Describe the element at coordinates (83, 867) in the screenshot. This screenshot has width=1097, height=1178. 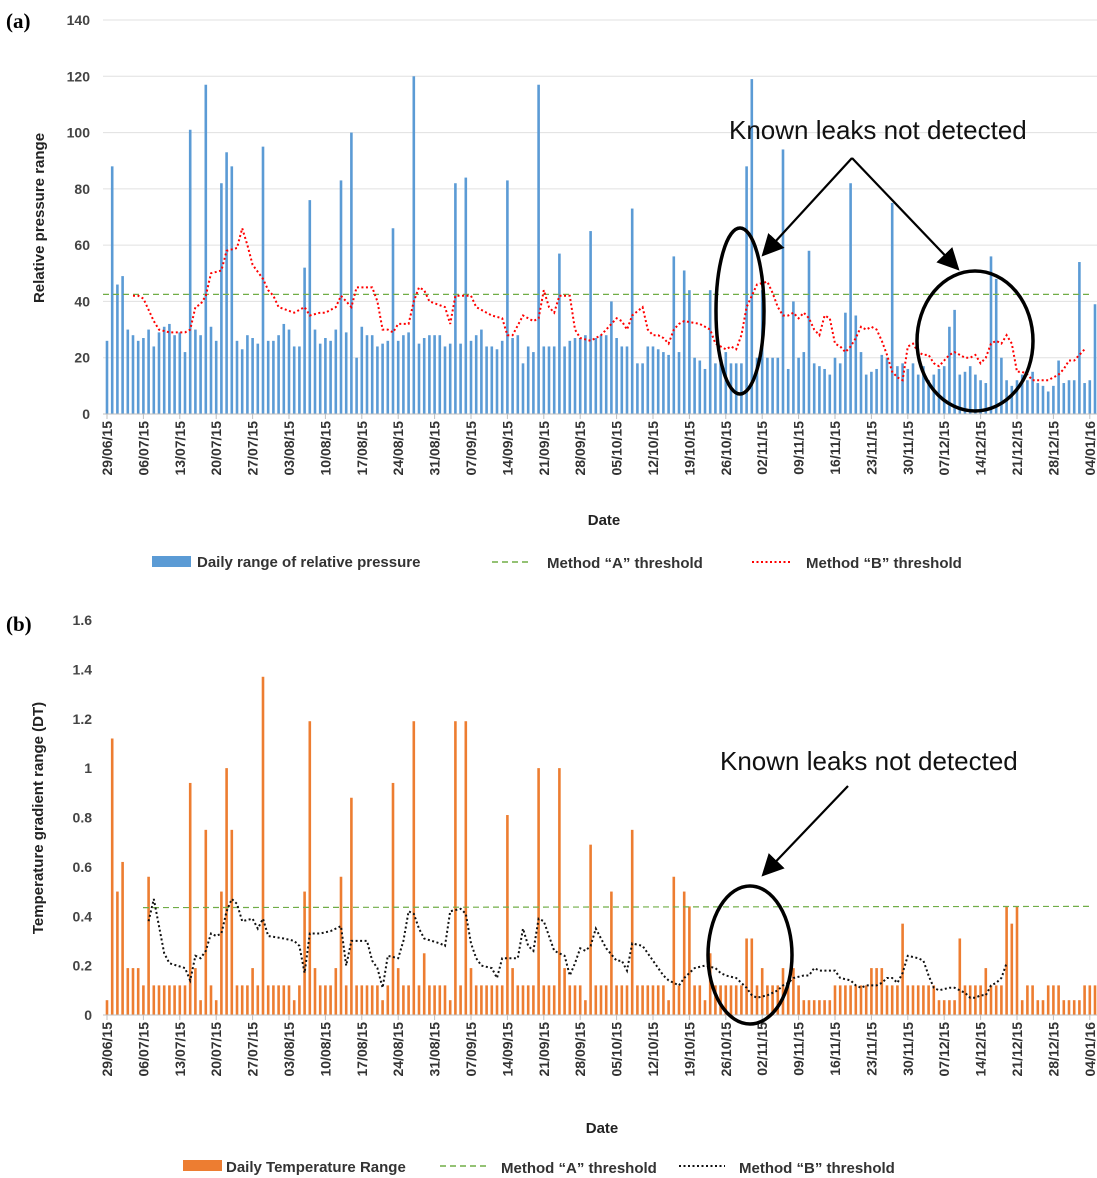
I see `b-y-tick-label: 0.6` at that location.